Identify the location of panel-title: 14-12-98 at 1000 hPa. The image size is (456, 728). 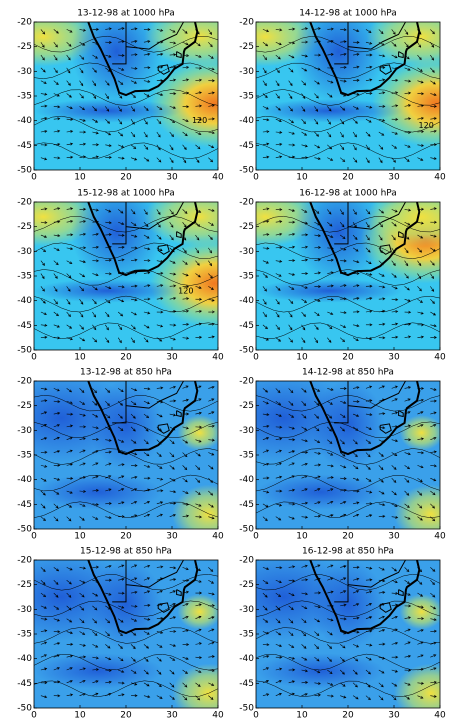
(348, 14).